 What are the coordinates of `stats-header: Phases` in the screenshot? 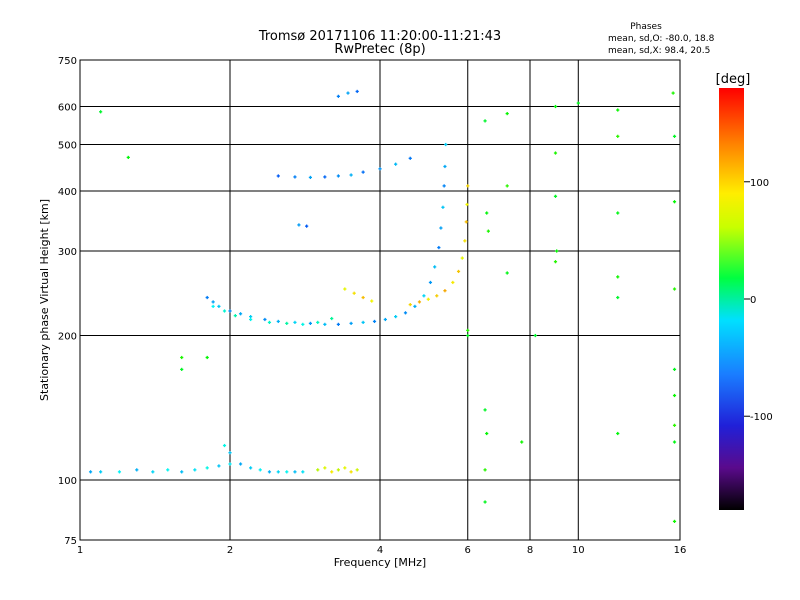 It's located at (646, 27).